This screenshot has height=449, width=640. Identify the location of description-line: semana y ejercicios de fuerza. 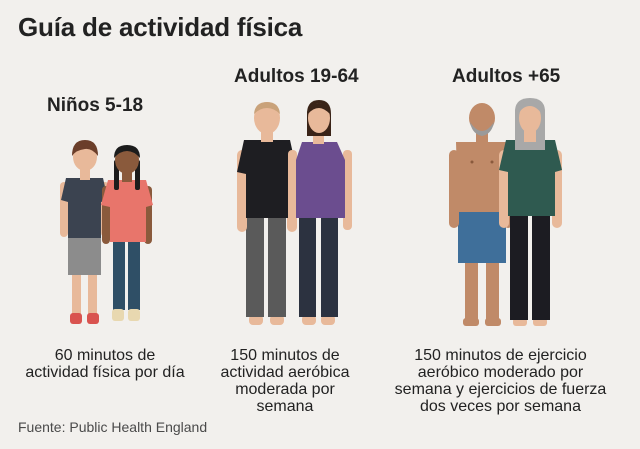
(500, 389).